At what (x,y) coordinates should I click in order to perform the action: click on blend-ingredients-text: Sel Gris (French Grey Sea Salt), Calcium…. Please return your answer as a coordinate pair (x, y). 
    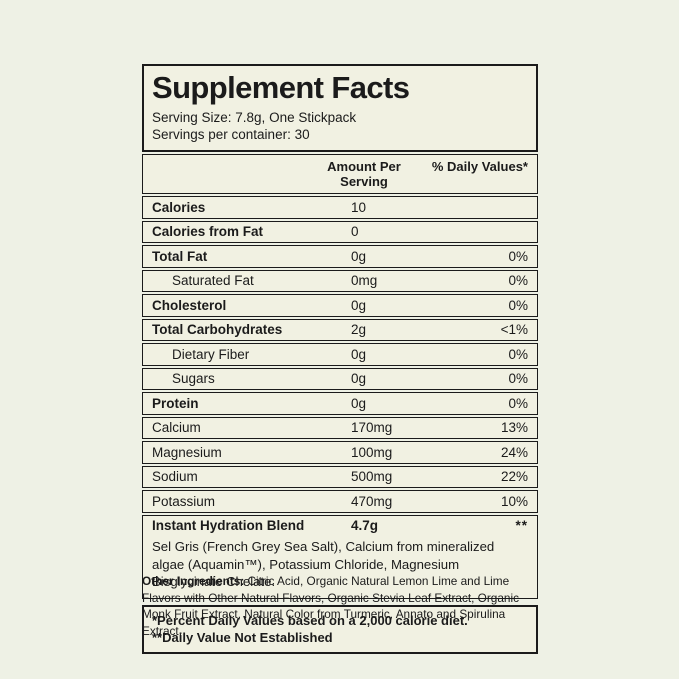
    Looking at the image, I should click on (323, 564).